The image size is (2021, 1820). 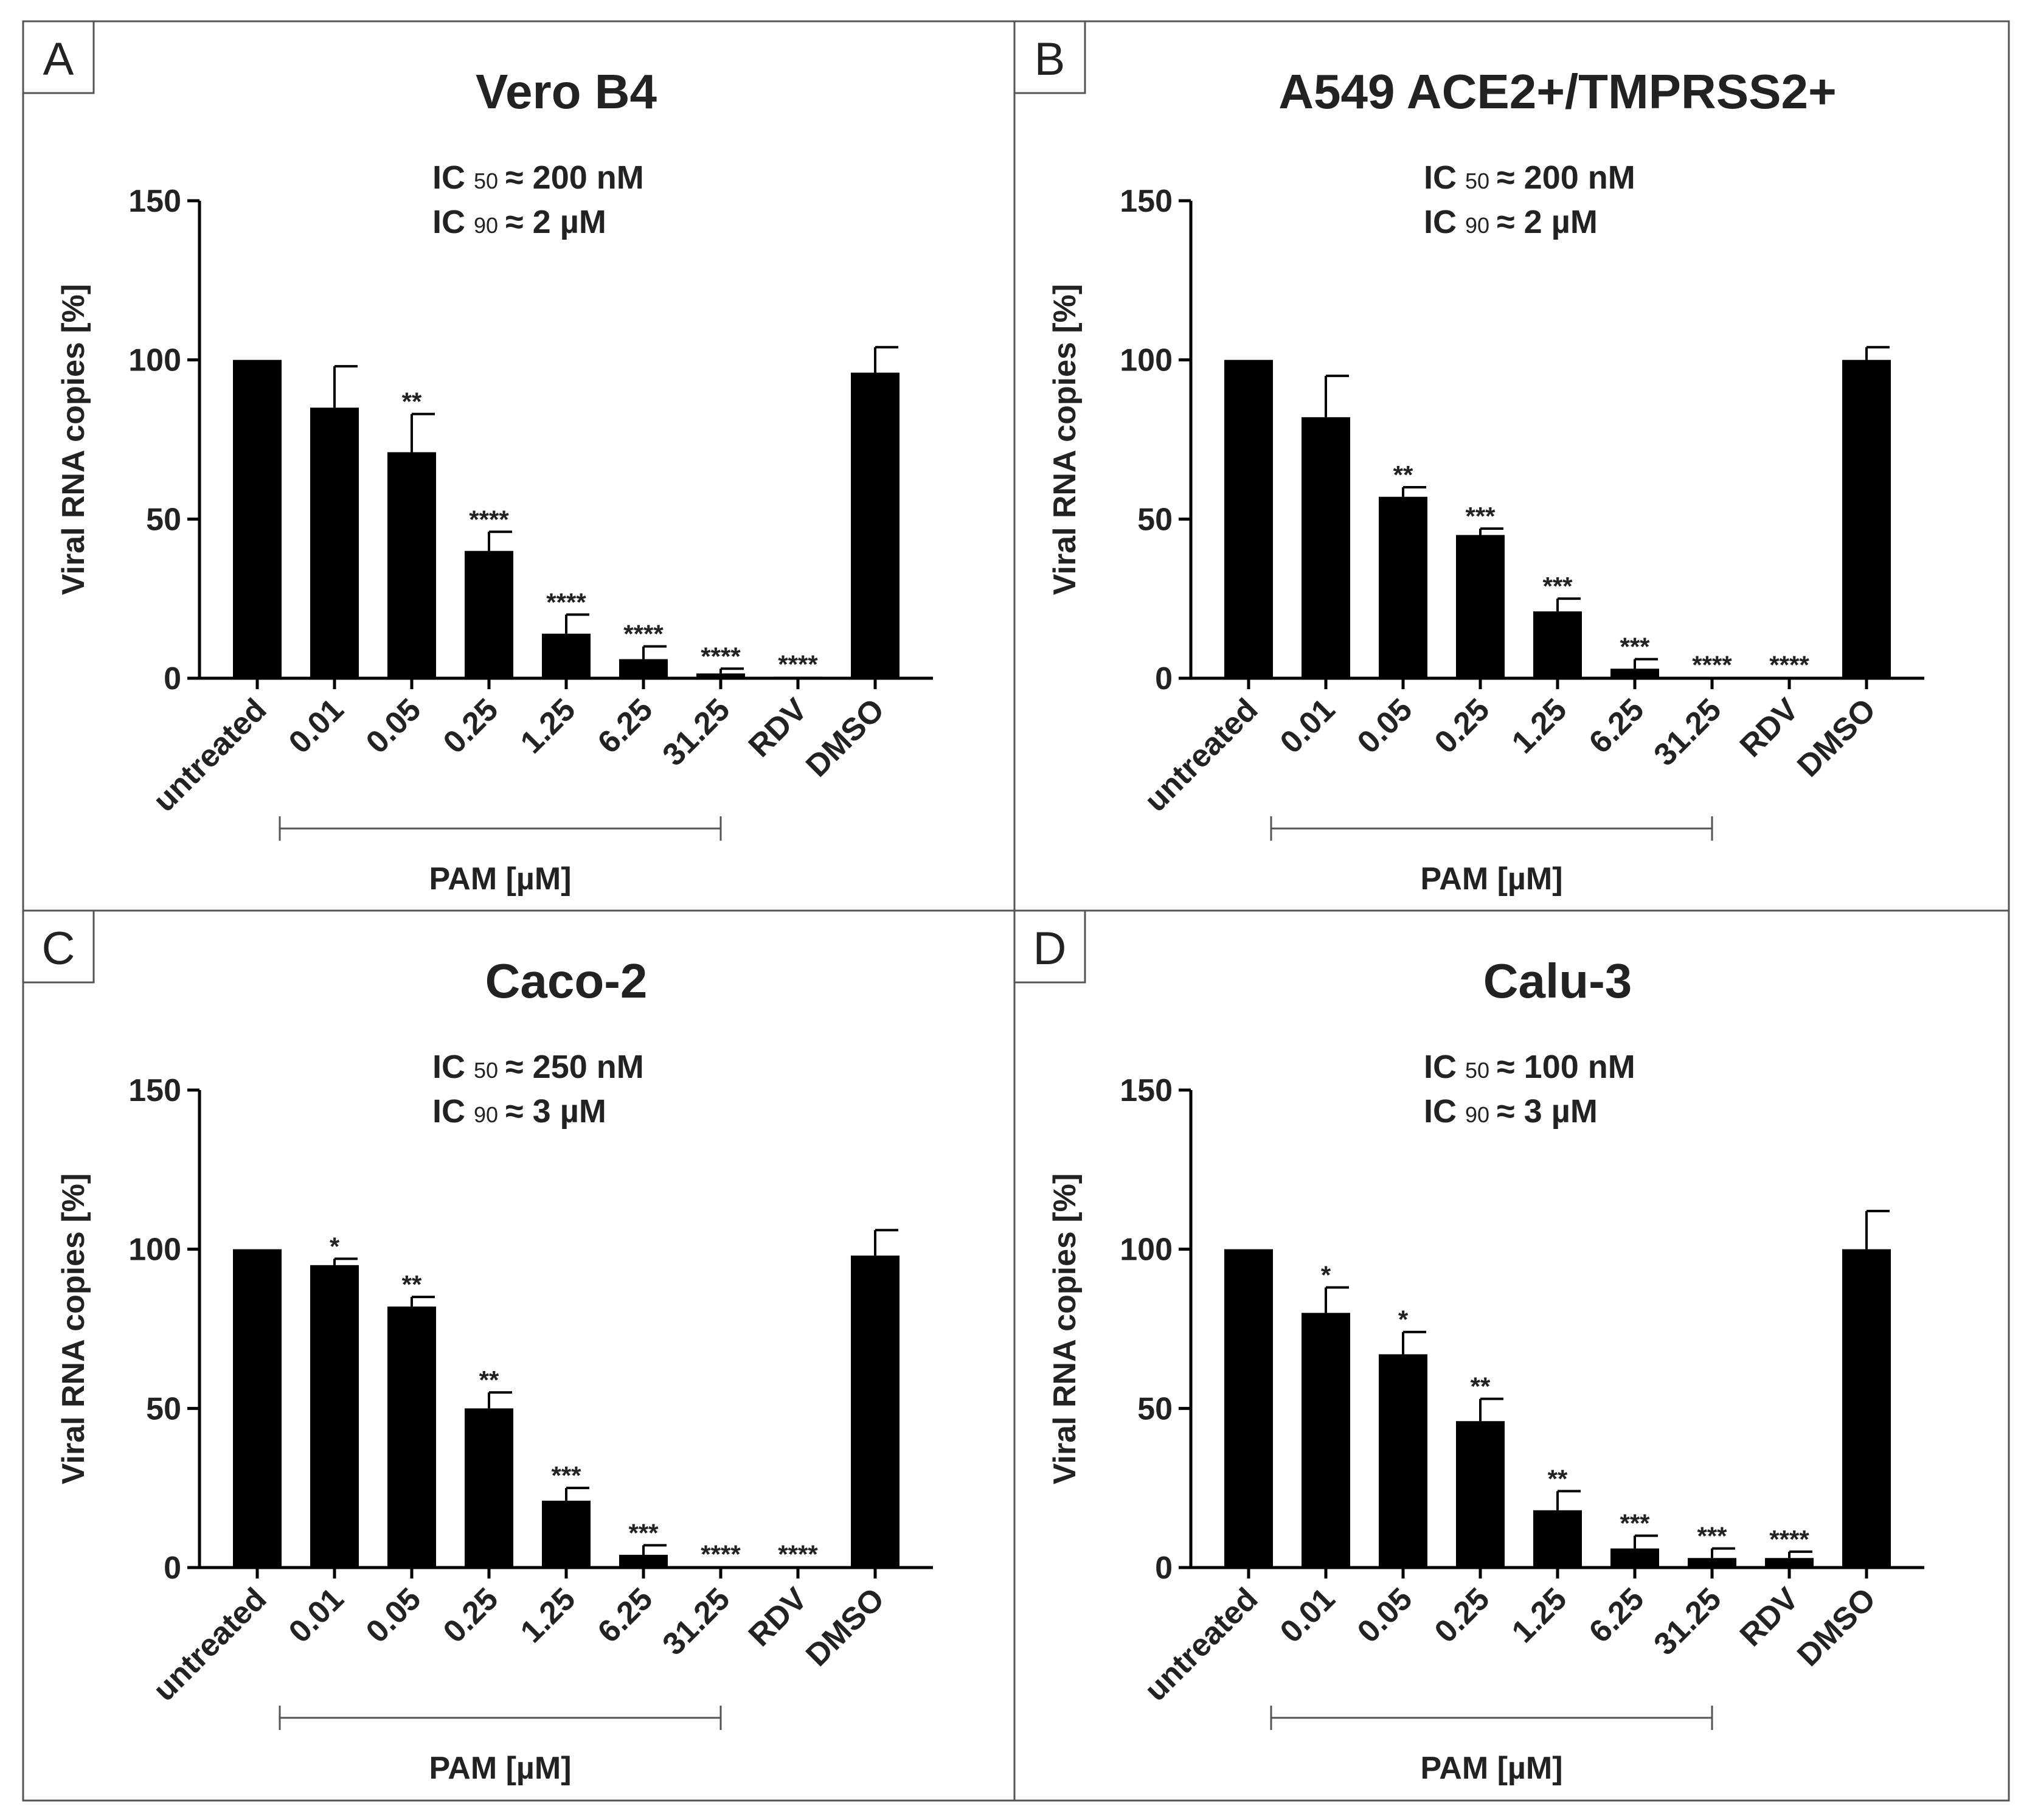 I want to click on ic50-annotation: IC 50 ≈ 200 nM, so click(x=1529, y=177).